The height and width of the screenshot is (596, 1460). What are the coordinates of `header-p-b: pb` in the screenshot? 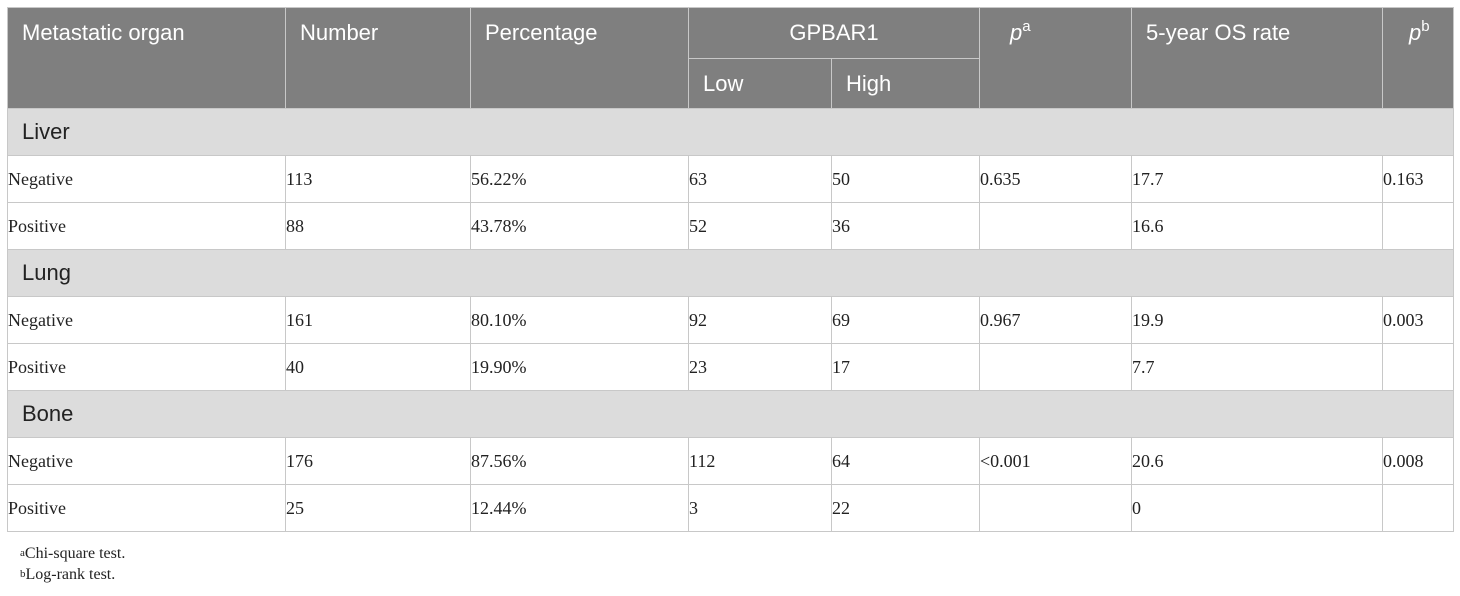 It's located at (1418, 58).